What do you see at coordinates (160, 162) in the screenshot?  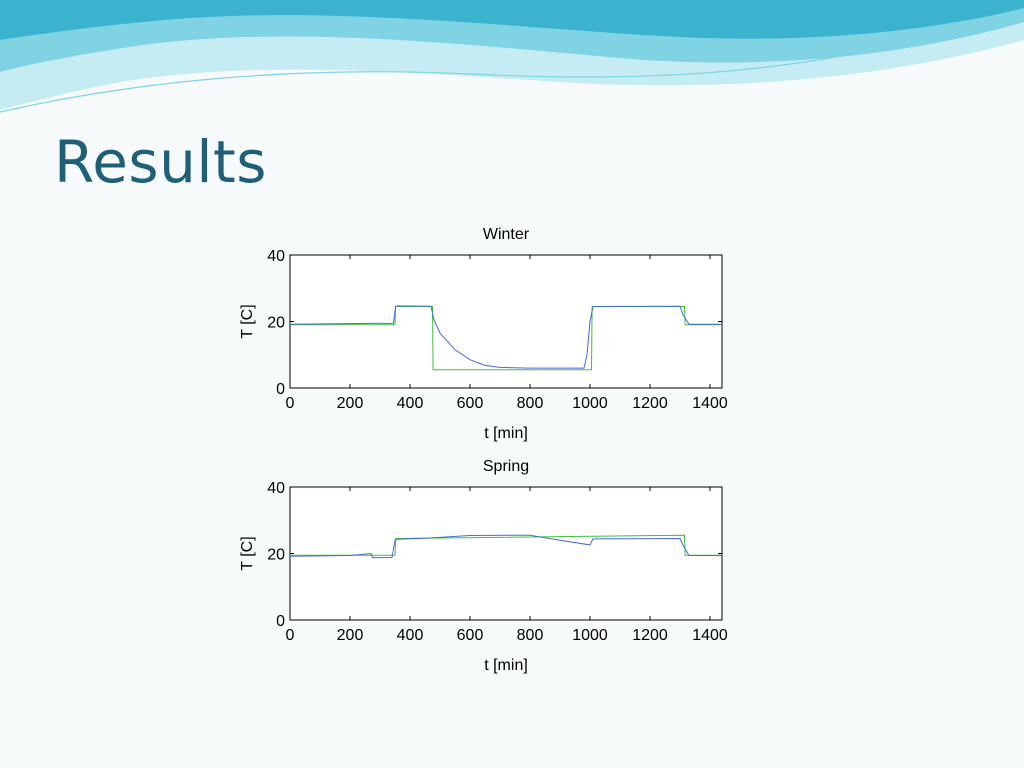 I see `page-title: Results` at bounding box center [160, 162].